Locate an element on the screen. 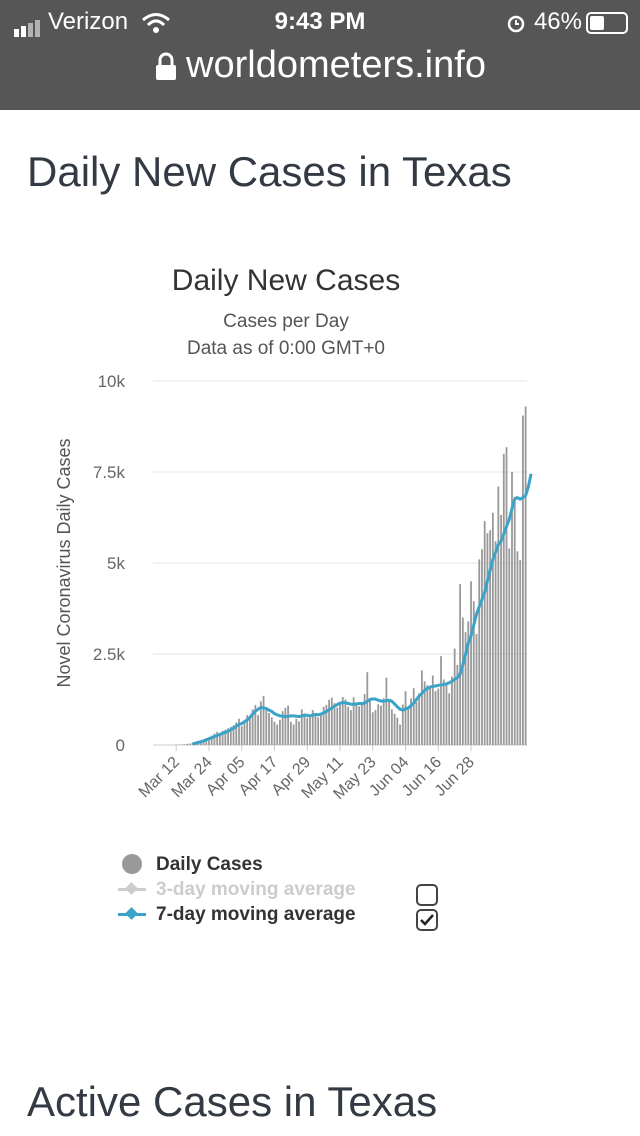 This screenshot has width=640, height=1136. y-tick-label: 0 is located at coordinates (120, 745).